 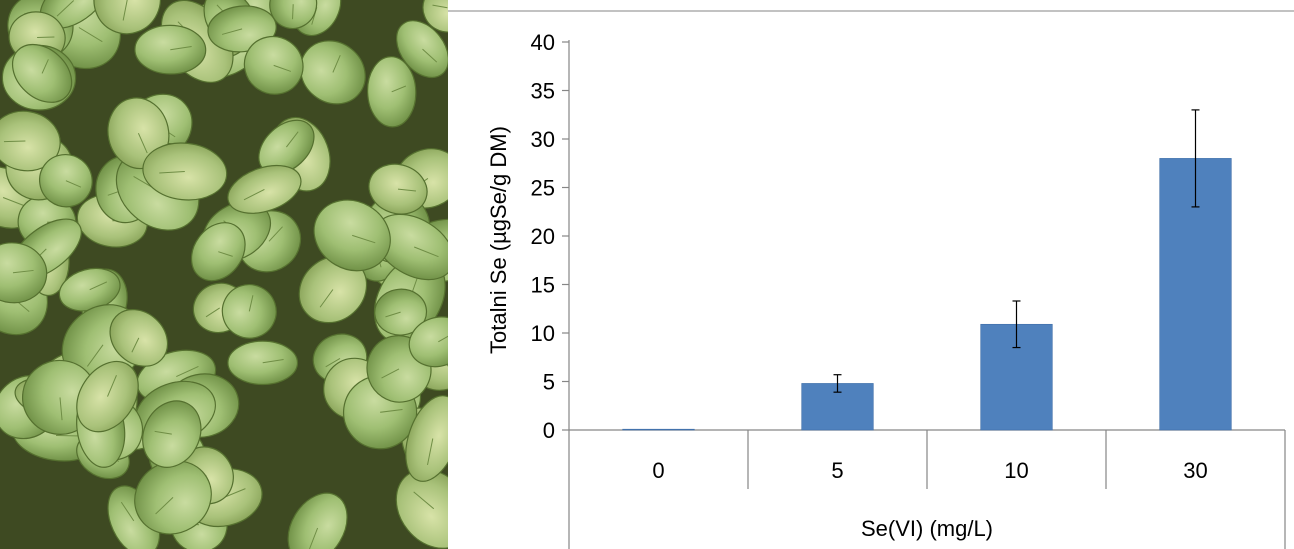 What do you see at coordinates (543, 333) in the screenshot?
I see `y-tick-label: 10` at bounding box center [543, 333].